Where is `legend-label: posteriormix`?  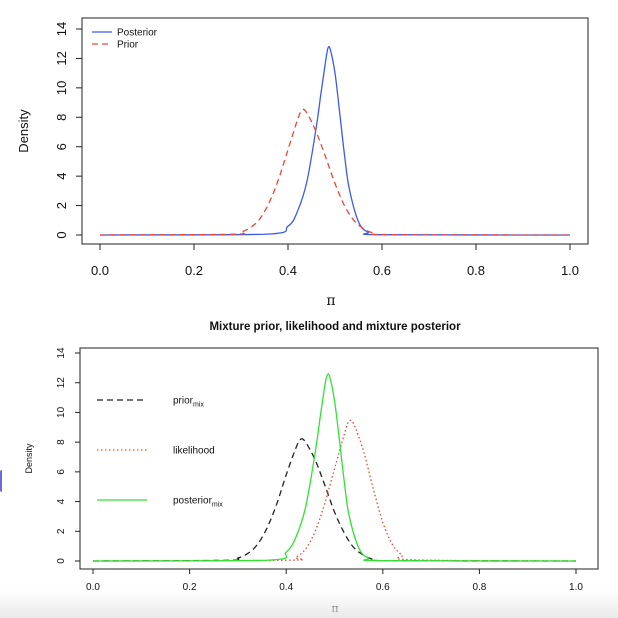
legend-label: posteriormix is located at coordinates (198, 502).